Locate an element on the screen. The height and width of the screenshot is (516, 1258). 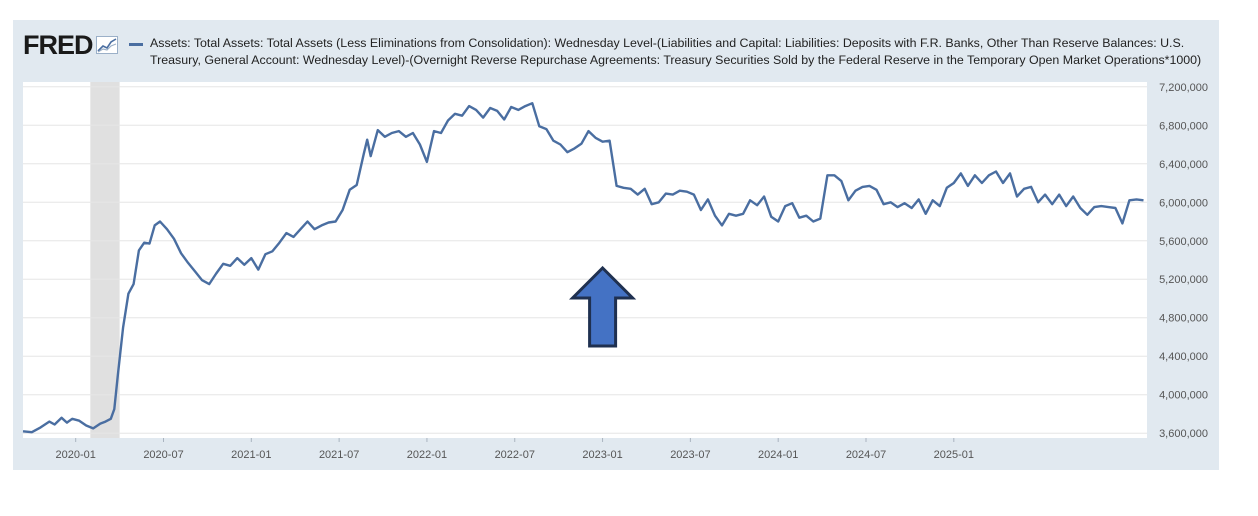
fred-chart-icon is located at coordinates (106, 45).